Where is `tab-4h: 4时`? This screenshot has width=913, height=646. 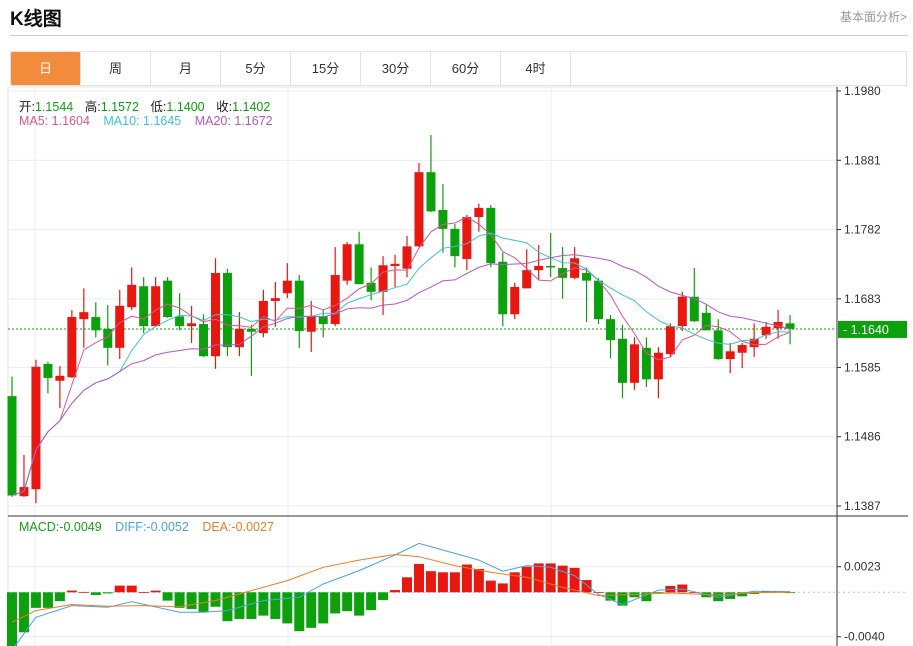 tab-4h: 4时 is located at coordinates (536, 68).